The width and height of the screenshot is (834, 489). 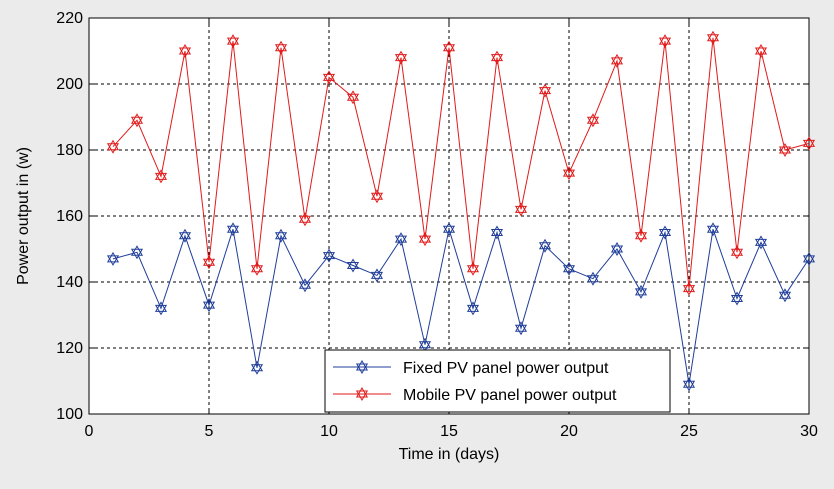 What do you see at coordinates (69, 150) in the screenshot?
I see `y-tick-label: 180` at bounding box center [69, 150].